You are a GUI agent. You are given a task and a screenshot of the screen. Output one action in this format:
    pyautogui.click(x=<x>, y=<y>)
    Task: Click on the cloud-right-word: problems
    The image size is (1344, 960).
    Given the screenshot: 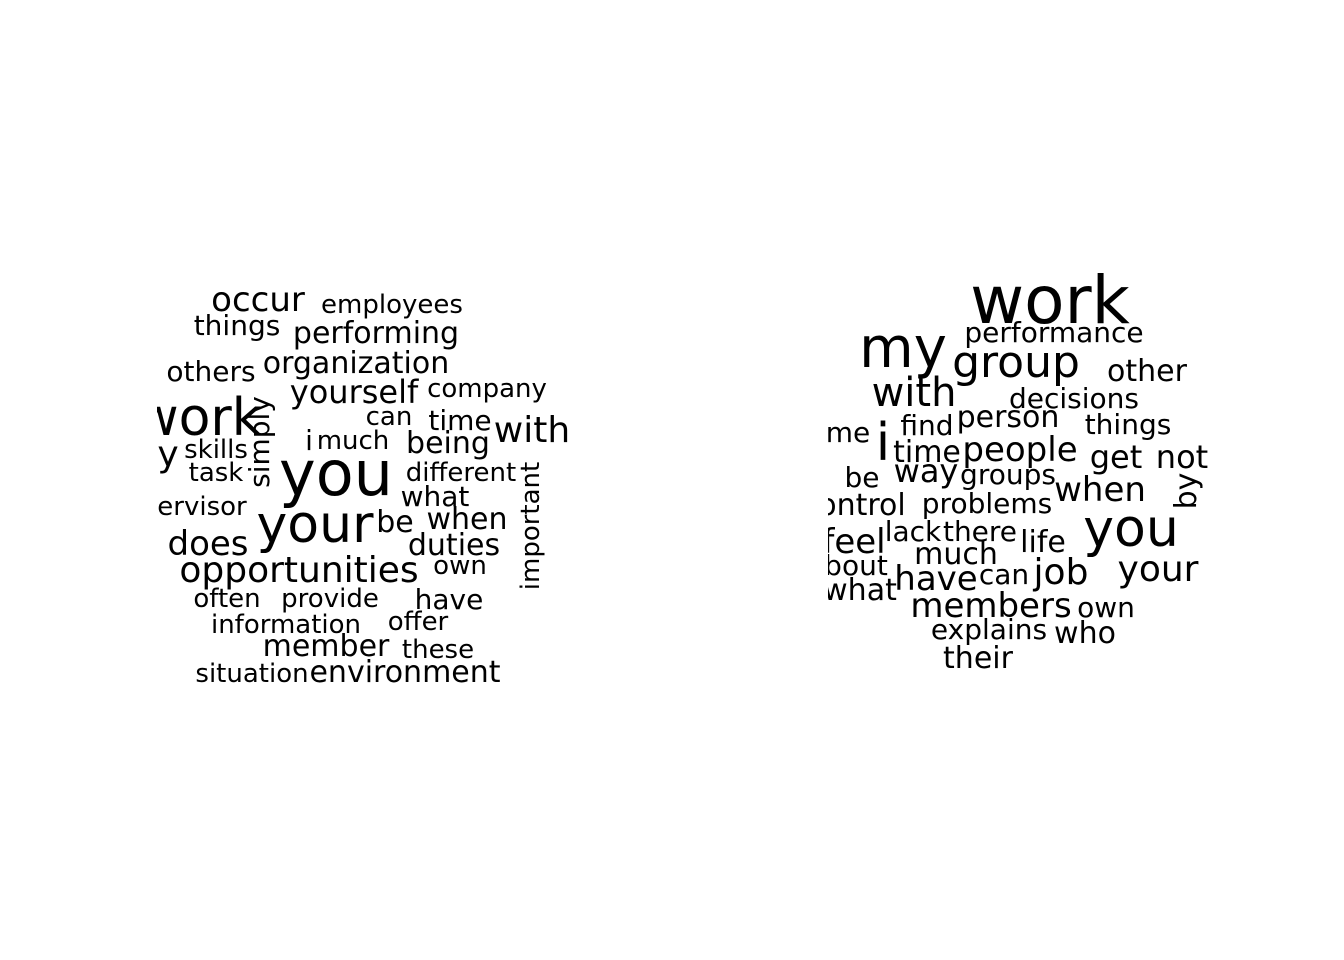 What is the action you would take?
    pyautogui.click(x=987, y=503)
    